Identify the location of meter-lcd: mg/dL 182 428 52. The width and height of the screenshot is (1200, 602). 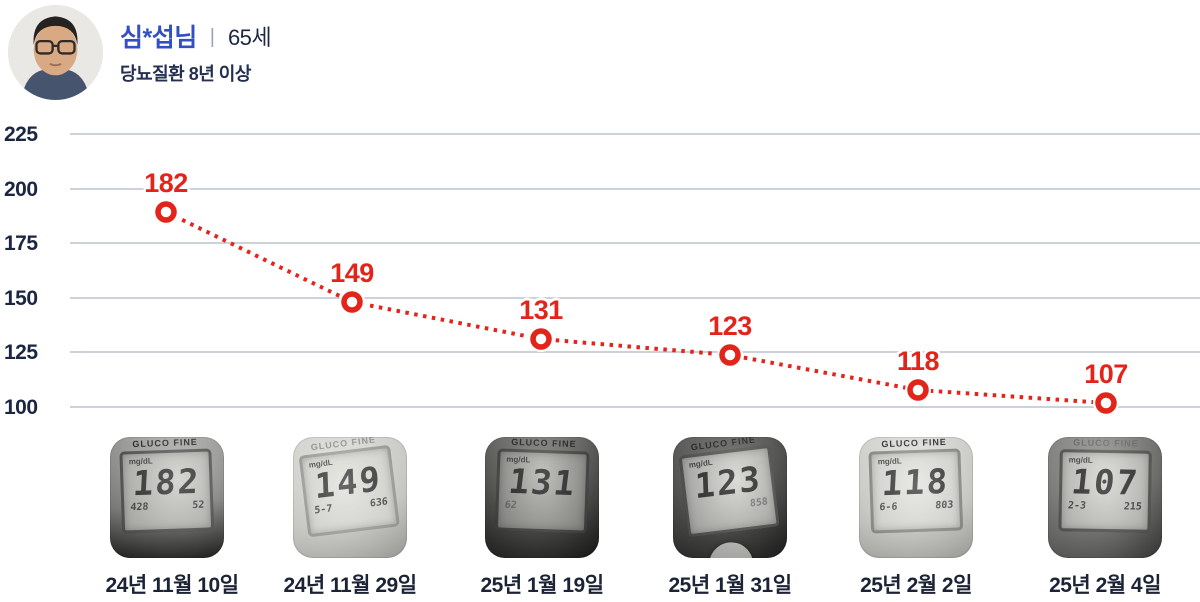
(167, 491).